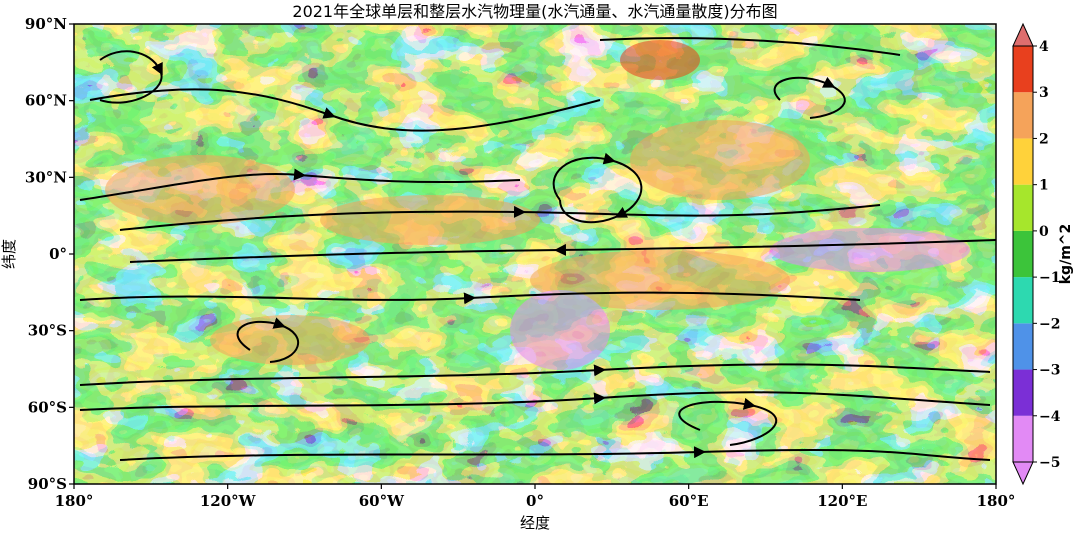 Image resolution: width=1080 pixels, height=534 pixels. What do you see at coordinates (1049, 463) in the screenshot?
I see `colorbar-tick-label: −5` at bounding box center [1049, 463].